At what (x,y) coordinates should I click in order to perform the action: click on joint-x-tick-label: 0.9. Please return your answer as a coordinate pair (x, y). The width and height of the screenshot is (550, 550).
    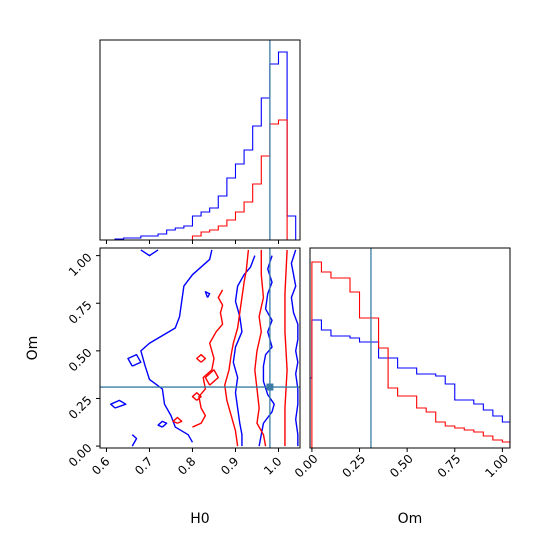
    Looking at the image, I should click on (229, 465).